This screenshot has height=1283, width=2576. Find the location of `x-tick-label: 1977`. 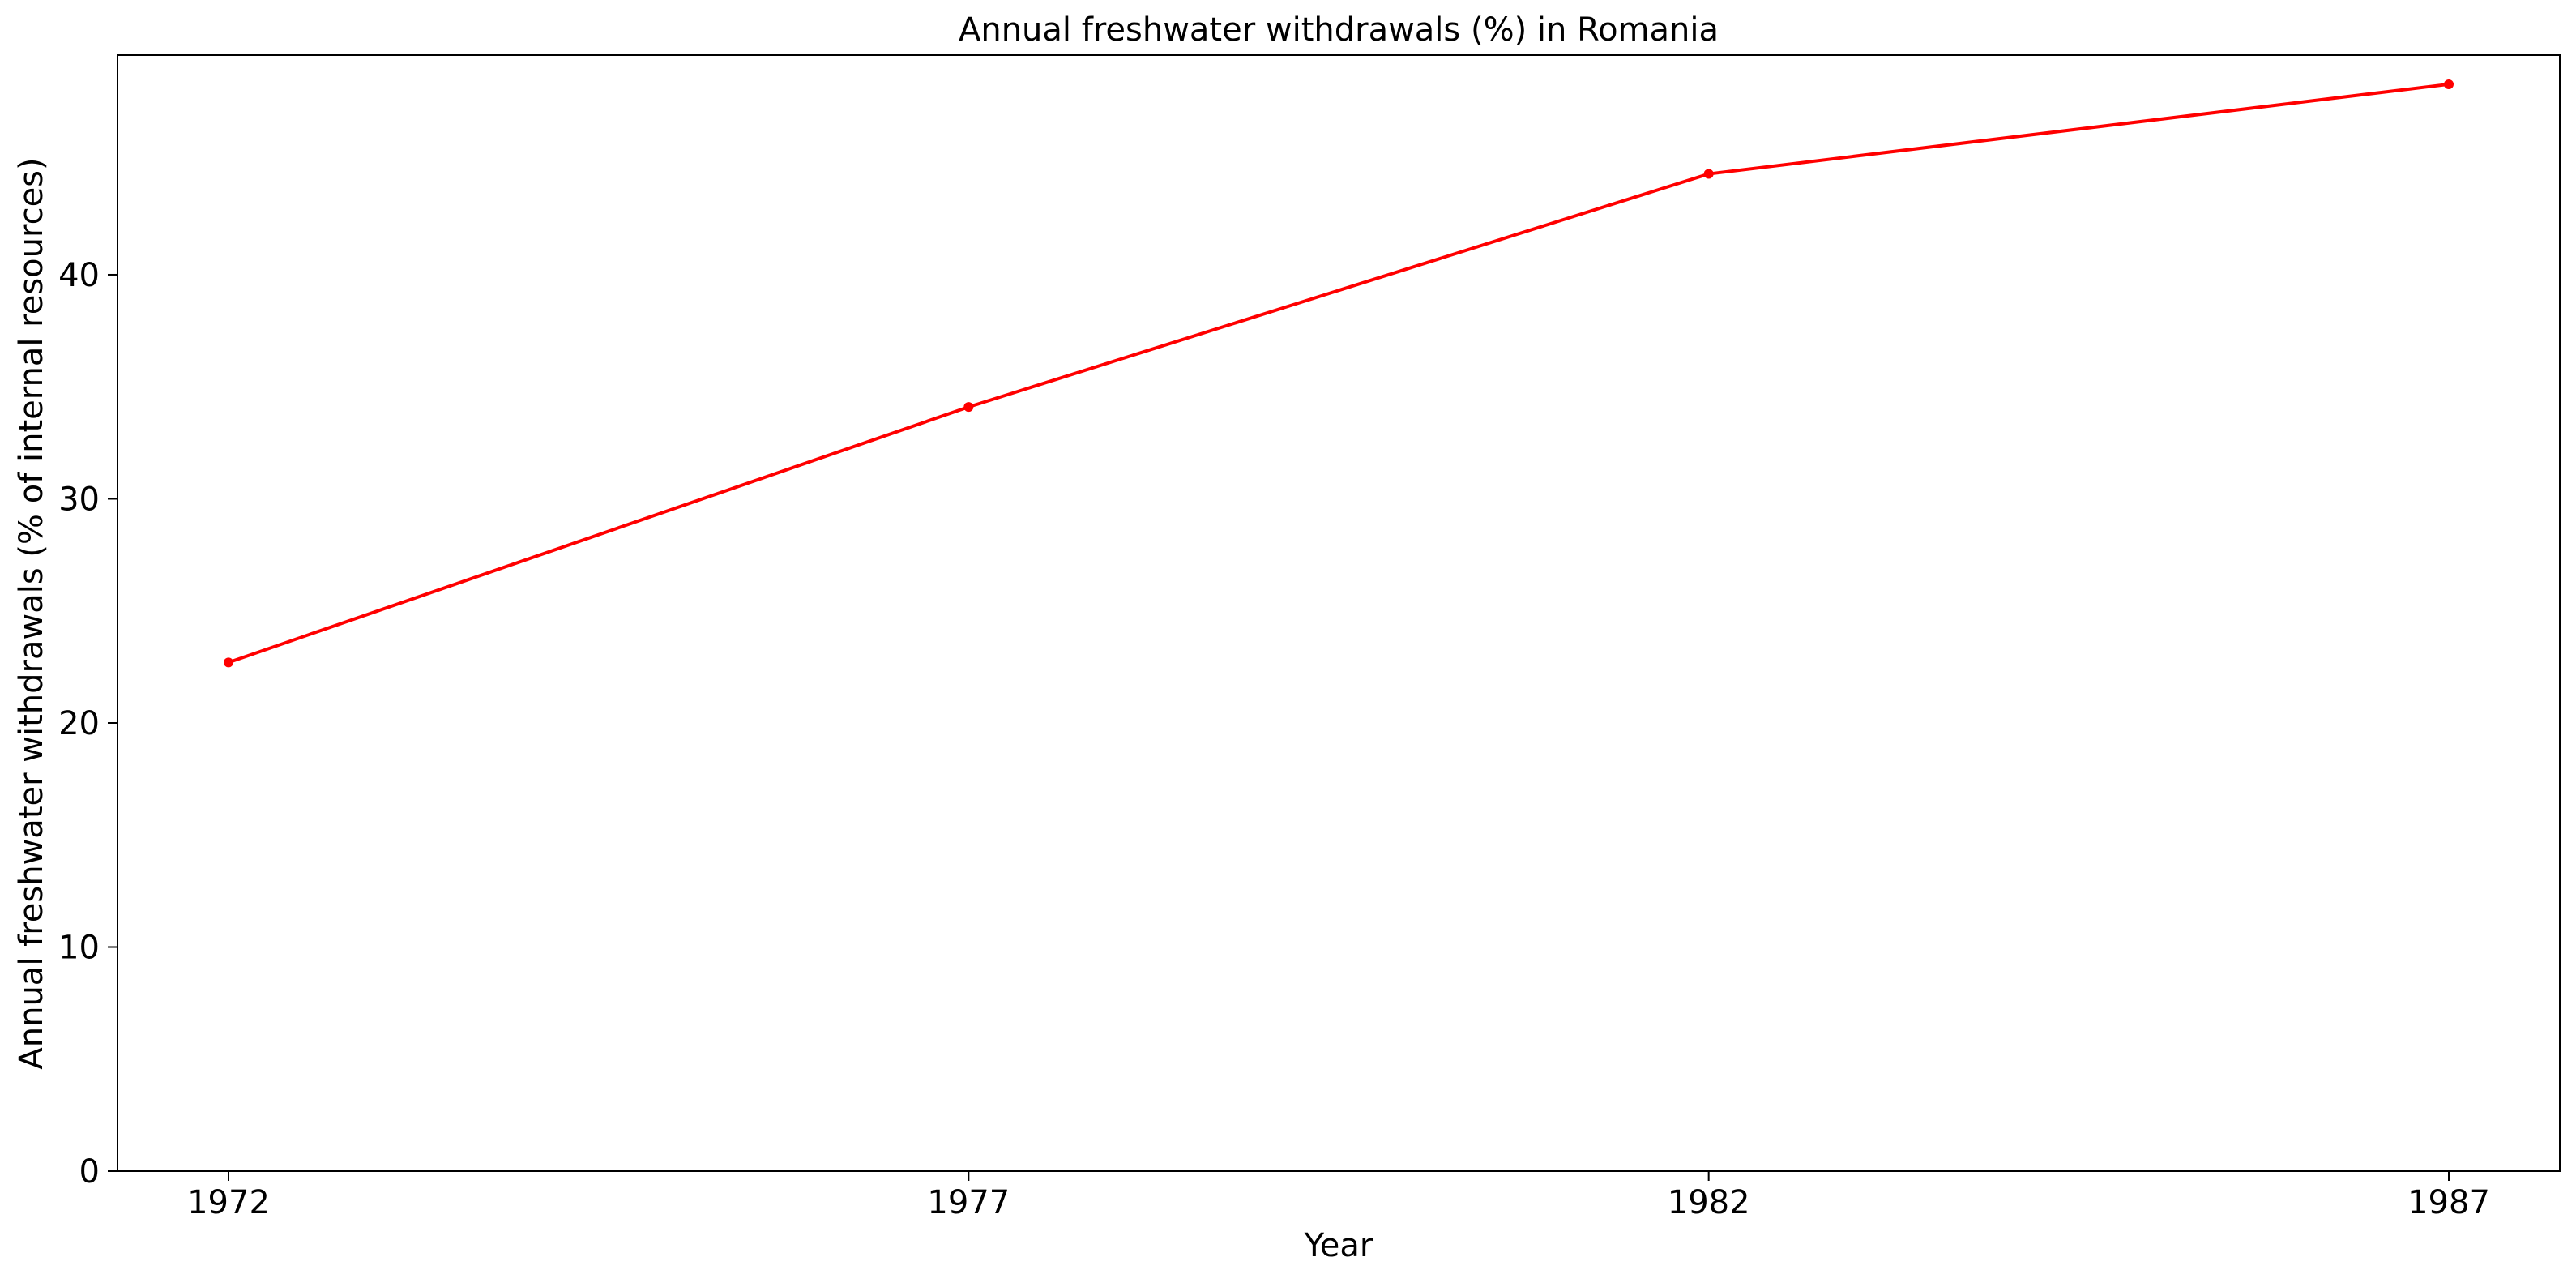

x-tick-label: 1977 is located at coordinates (968, 1202).